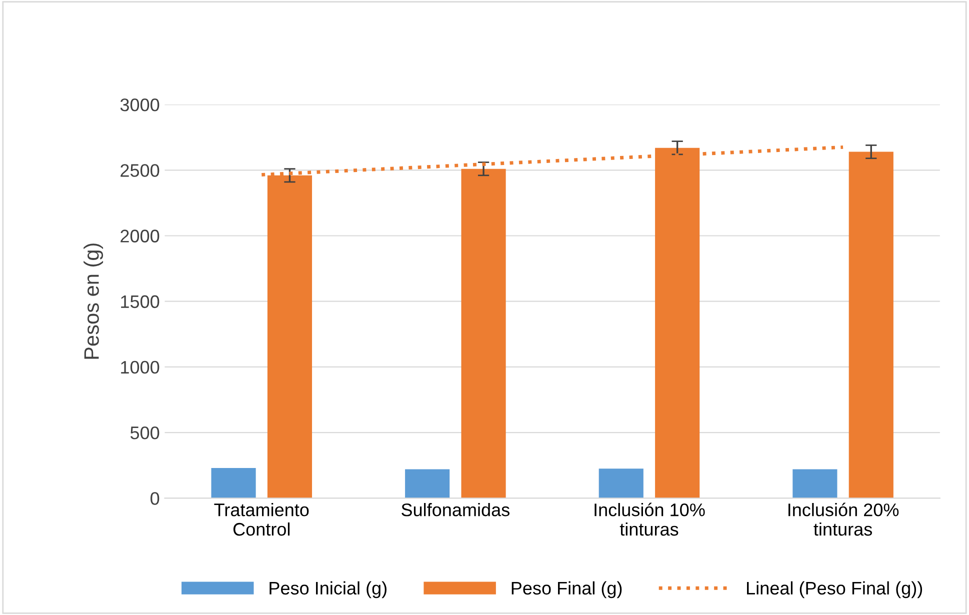 Image resolution: width=969 pixels, height=615 pixels. Describe the element at coordinates (834, 589) in the screenshot. I see `legend-label: Lineal (Peso Final (g))` at that location.